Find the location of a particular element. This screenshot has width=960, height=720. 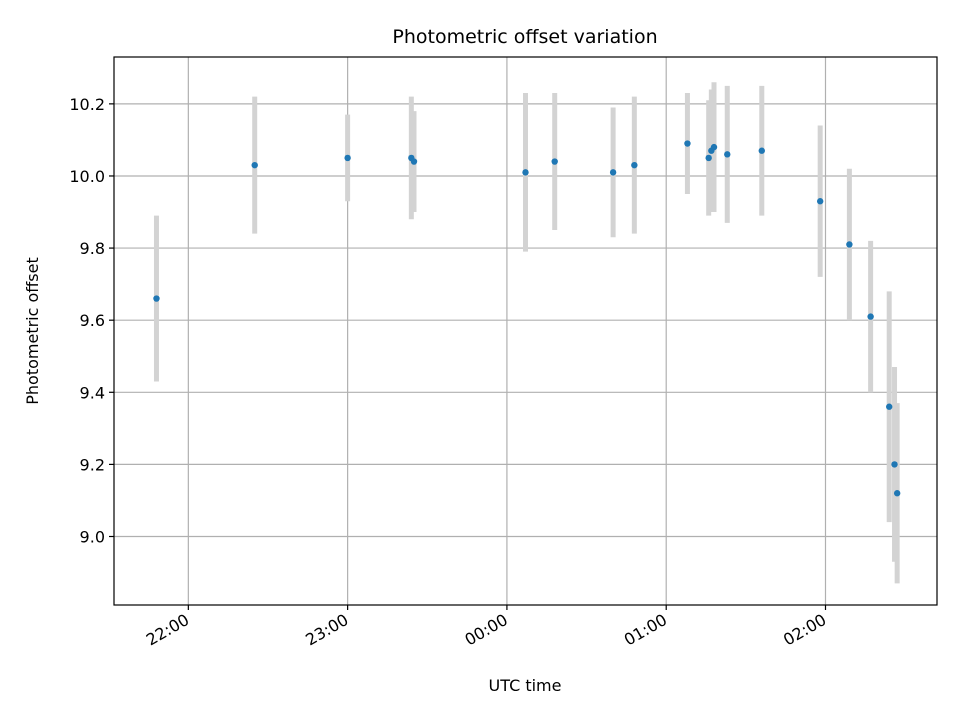

y-tick-label: 10.2 is located at coordinates (87, 104).